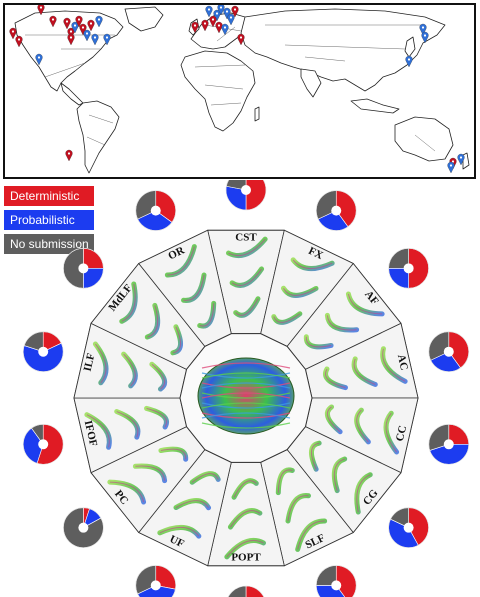 The width and height of the screenshot is (480, 597). What do you see at coordinates (424, 139) in the screenshot?
I see `continent-australia` at bounding box center [424, 139].